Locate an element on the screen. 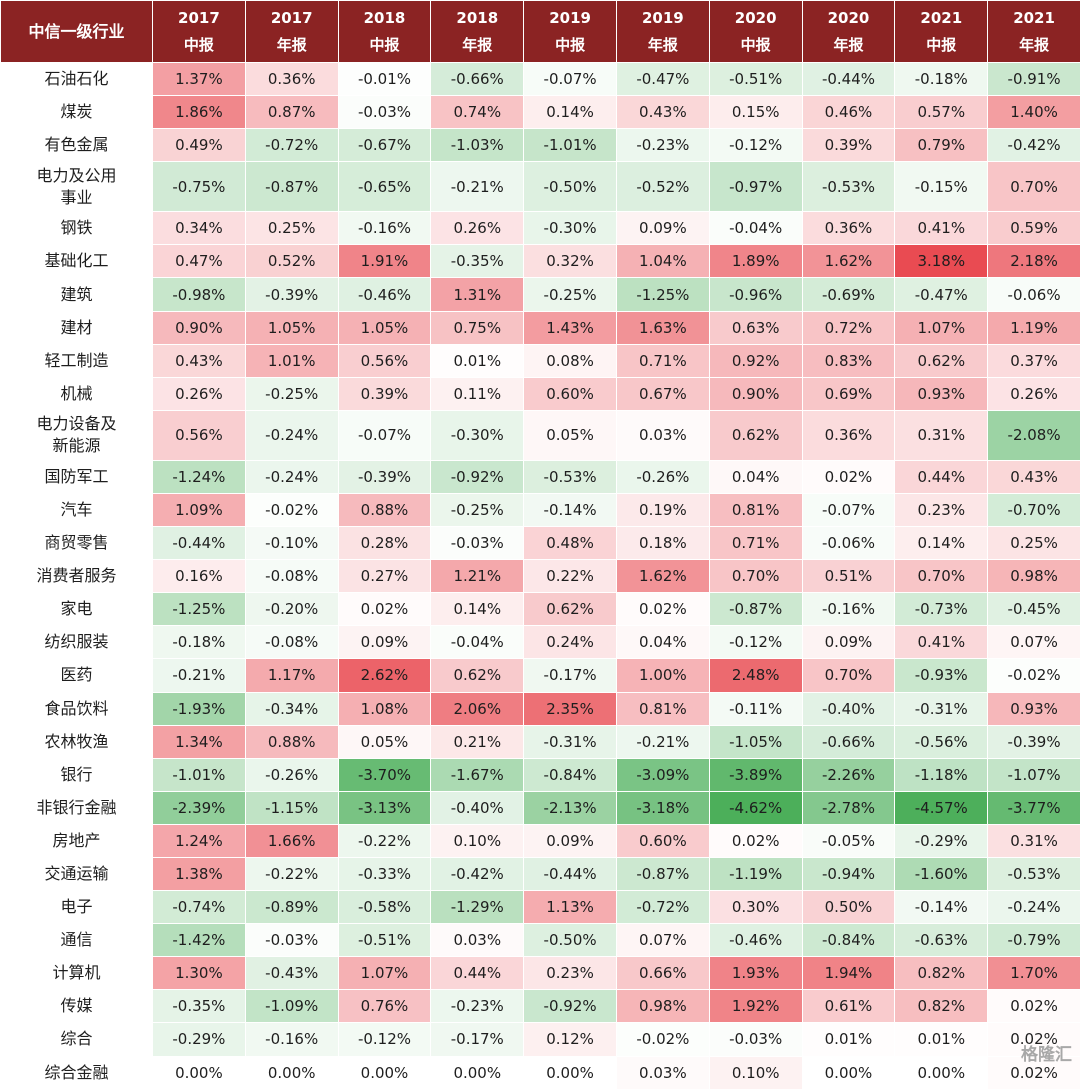 The width and height of the screenshot is (1080, 1090). value-cell: -0.35% is located at coordinates (477, 261).